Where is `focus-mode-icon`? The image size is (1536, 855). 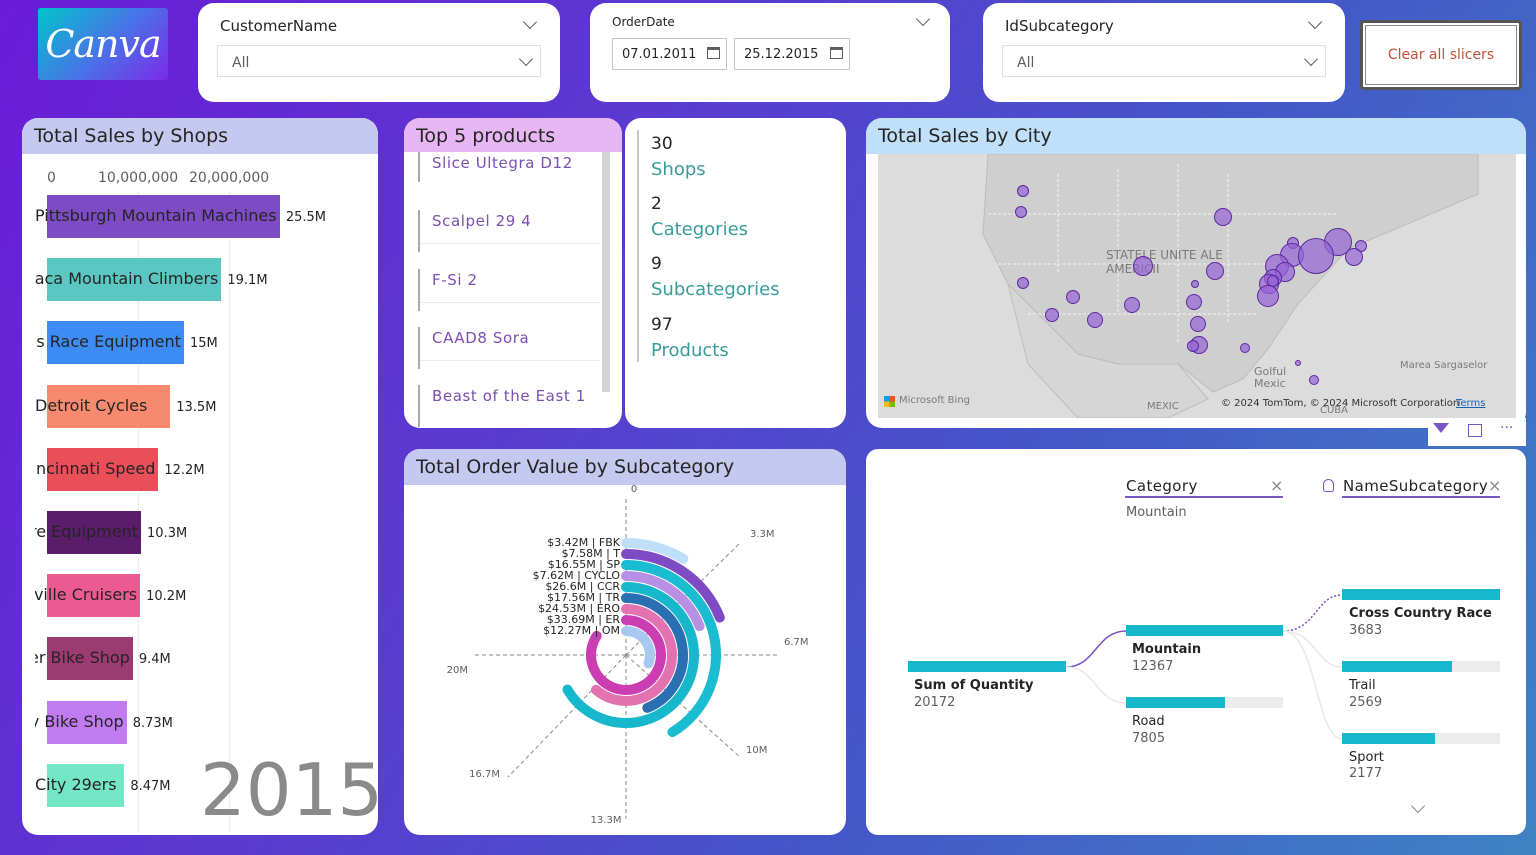
focus-mode-icon is located at coordinates (1475, 430).